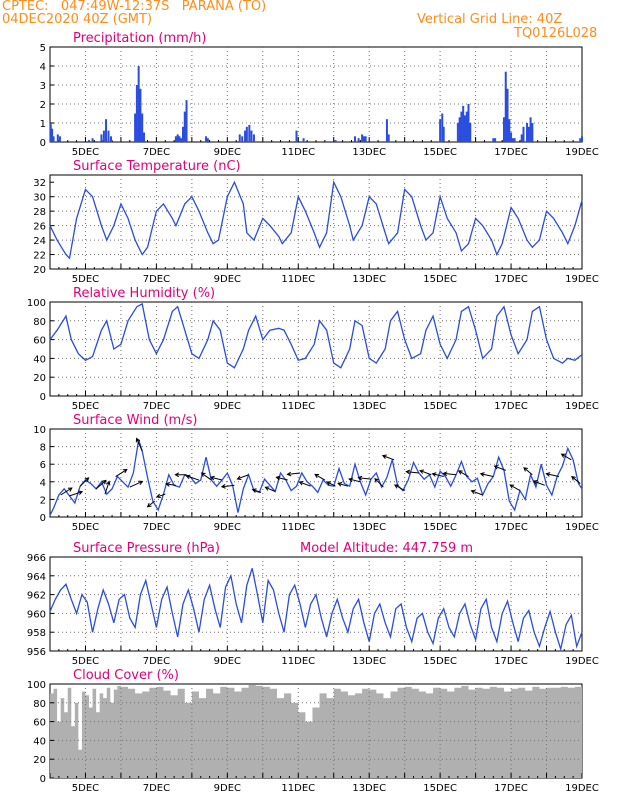 This screenshot has height=800, width=618. I want to click on rh-ytick-label: 20, so click(39, 378).